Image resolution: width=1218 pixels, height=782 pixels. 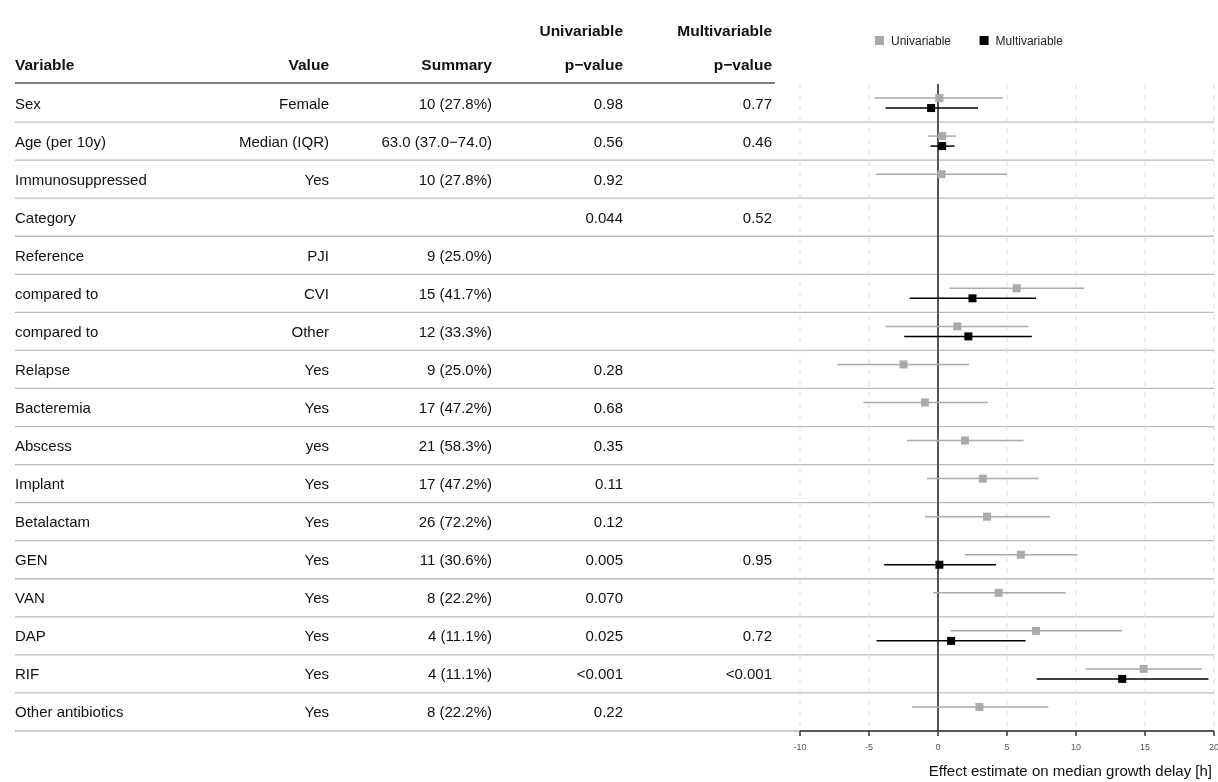 I want to click on x-tick-label: -10, so click(x=800, y=747).